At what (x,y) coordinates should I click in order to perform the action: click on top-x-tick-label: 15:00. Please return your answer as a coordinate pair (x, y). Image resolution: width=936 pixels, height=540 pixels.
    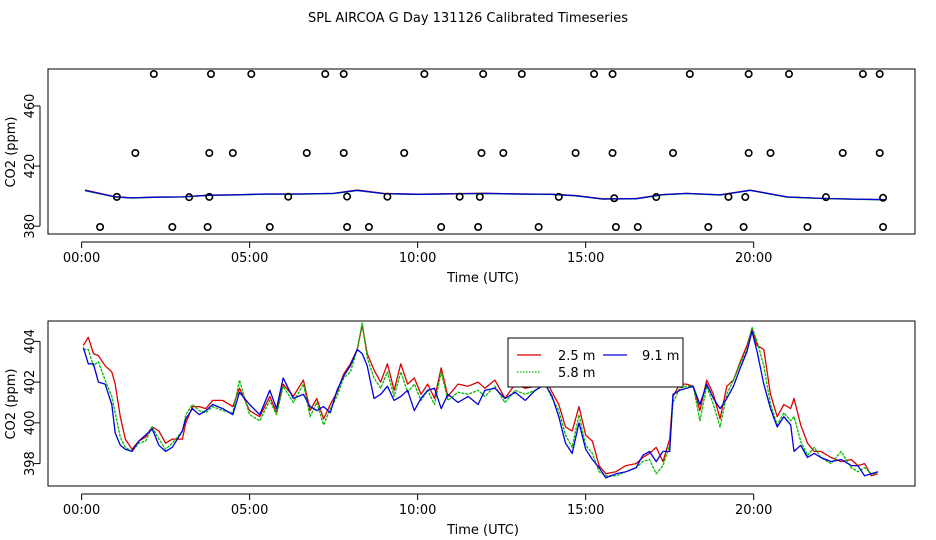
    Looking at the image, I should click on (585, 258).